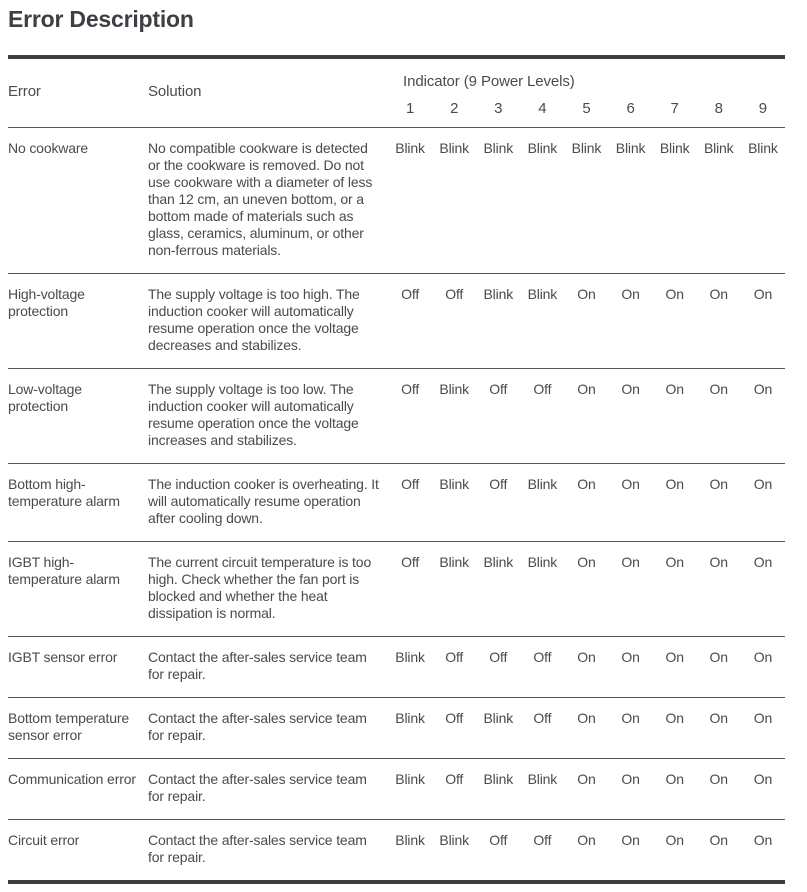 This screenshot has width=807, height=892. Describe the element at coordinates (69, 726) in the screenshot. I see `error-cell: Bottom temperature sensor error` at that location.